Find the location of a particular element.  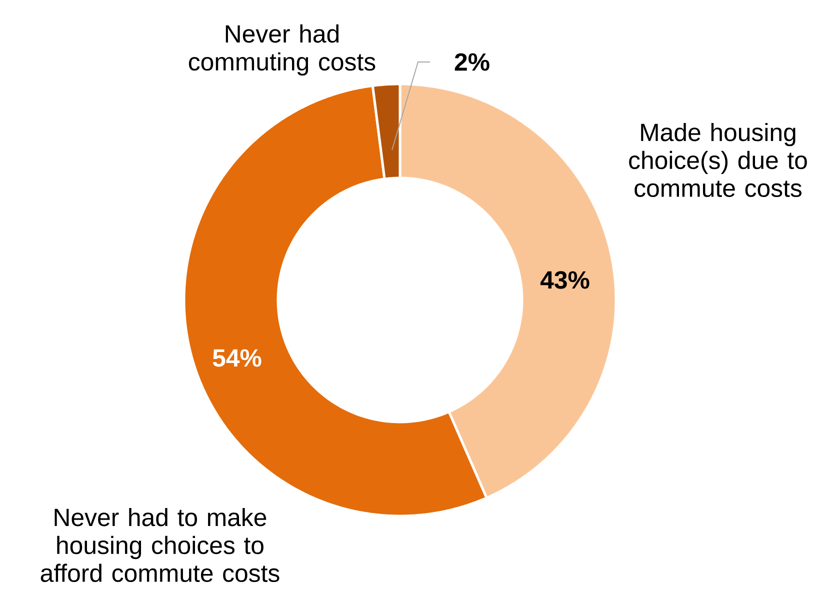

data-label: 2% is located at coordinates (472, 62).